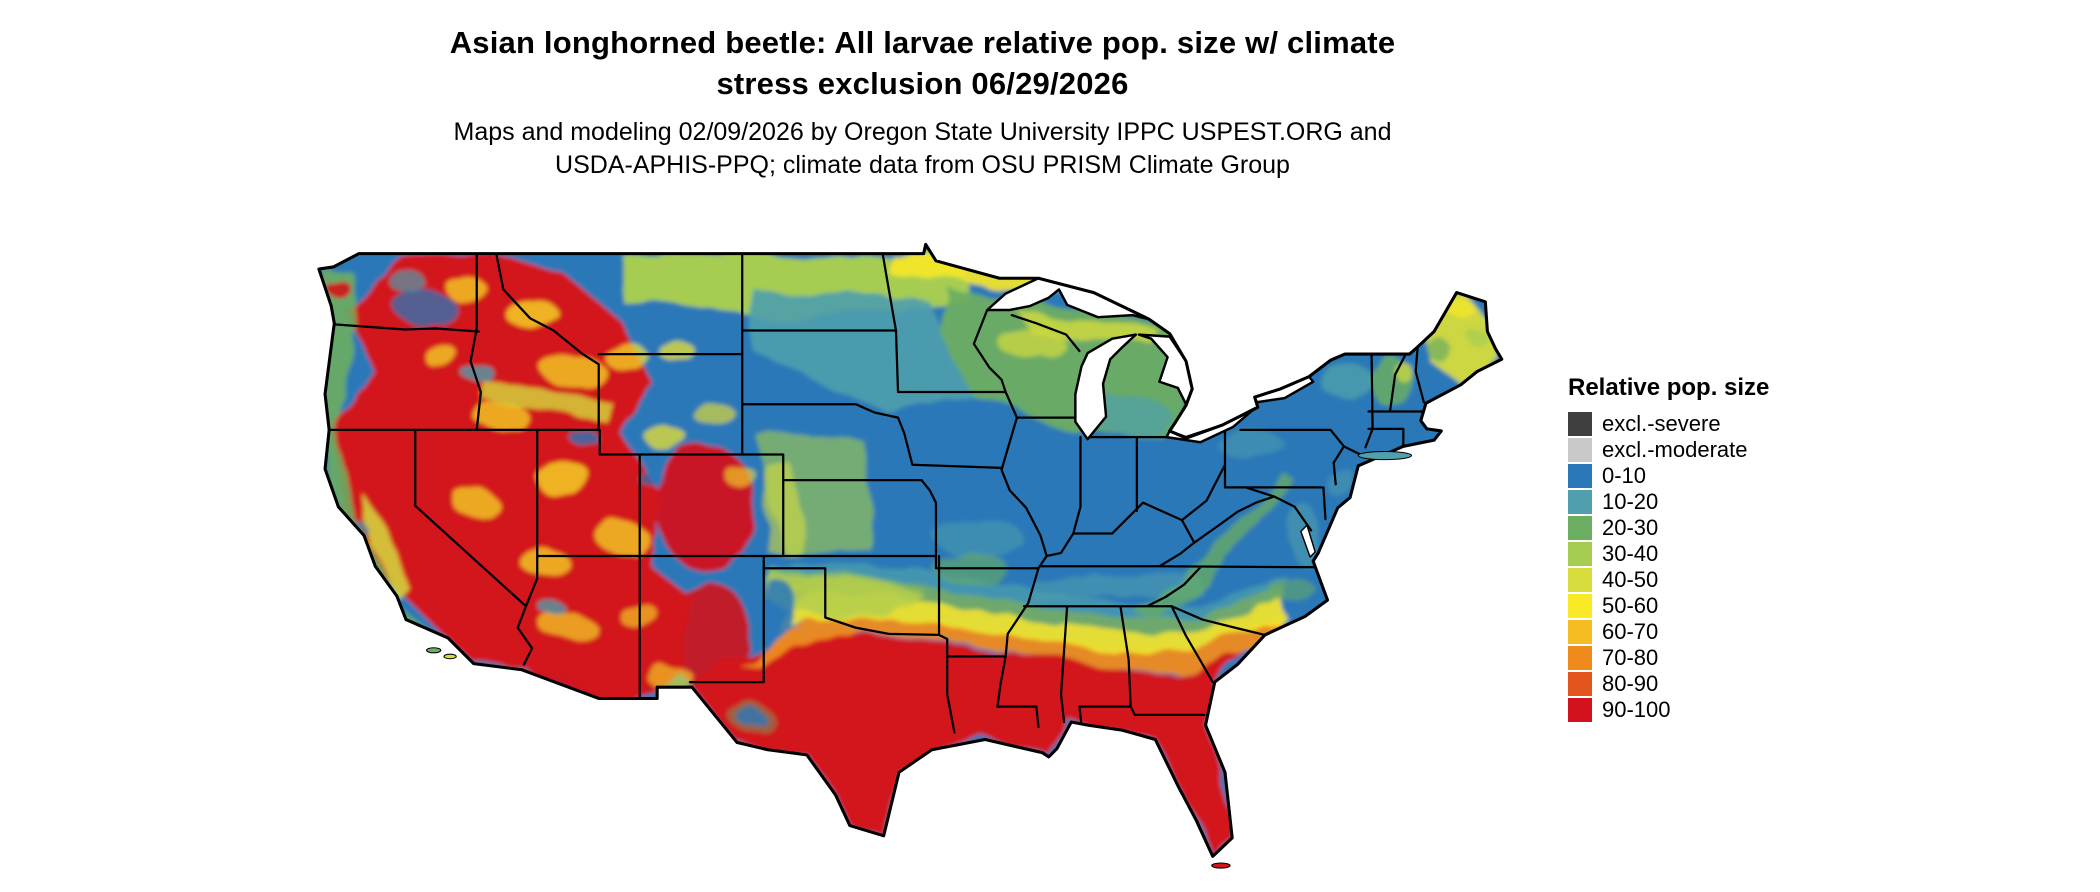 Image resolution: width=2100 pixels, height=892 pixels. Describe the element at coordinates (1668, 554) in the screenshot. I see `legend-item: 30-40` at that location.